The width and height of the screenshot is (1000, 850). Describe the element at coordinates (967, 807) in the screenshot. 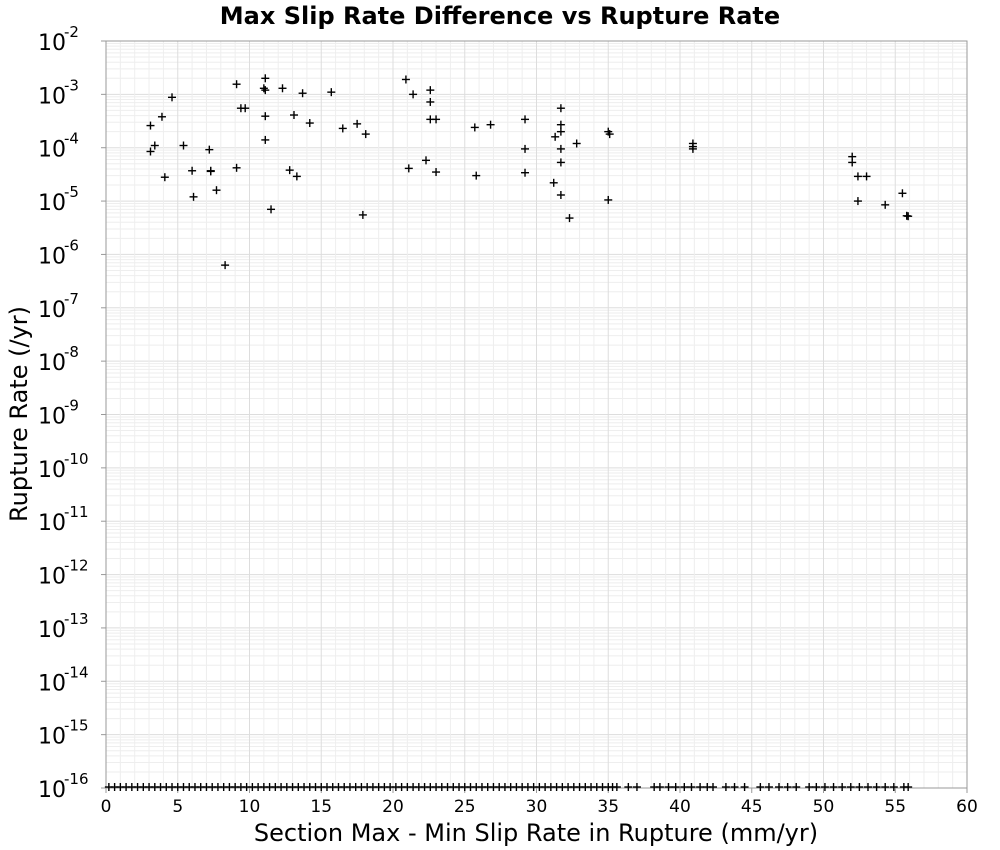

I see `x-tick-label: 60` at that location.